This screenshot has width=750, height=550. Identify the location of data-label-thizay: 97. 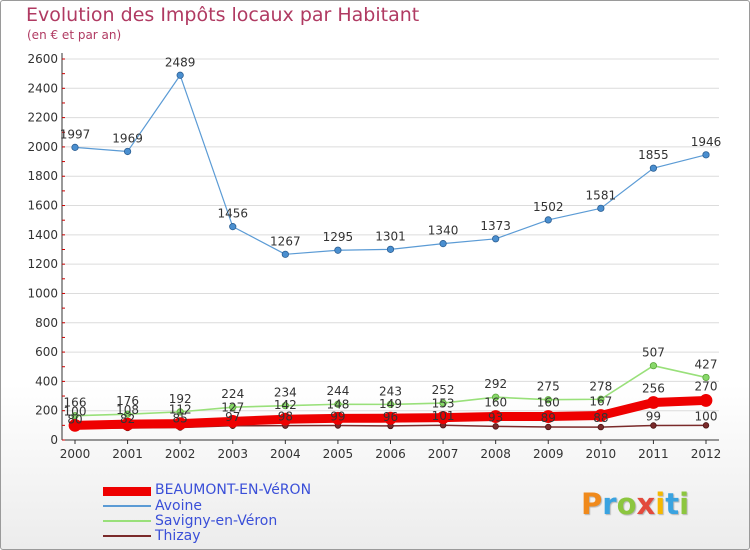
(232, 417).